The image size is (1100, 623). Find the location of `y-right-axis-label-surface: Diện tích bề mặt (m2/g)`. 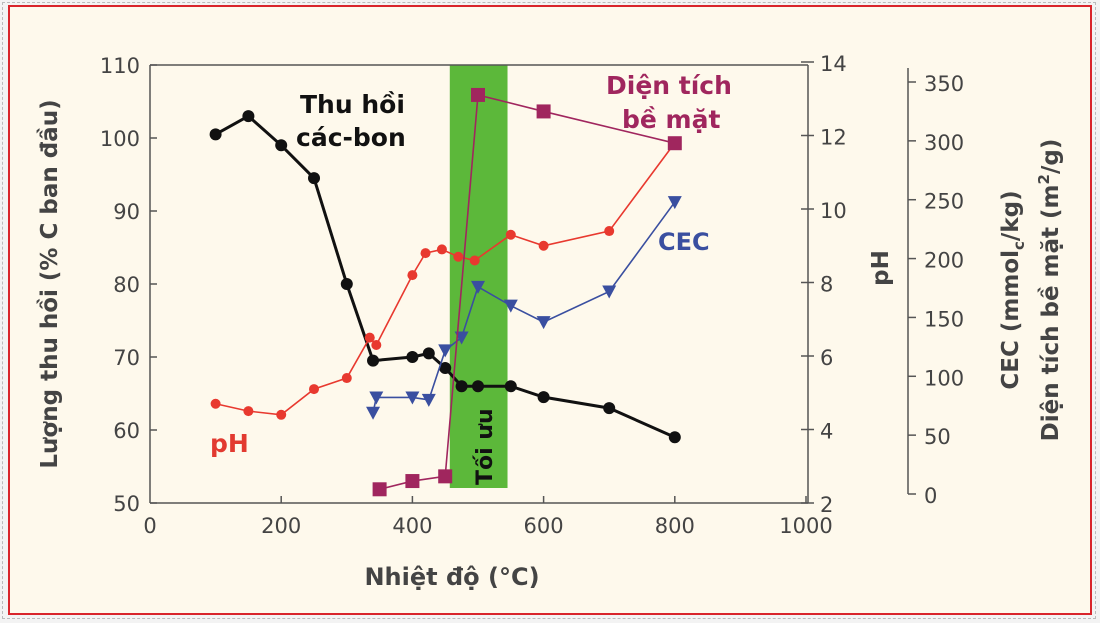

y-right-axis-label-surface: Diện tích bề mặt (m2/g) is located at coordinates (1049, 290).